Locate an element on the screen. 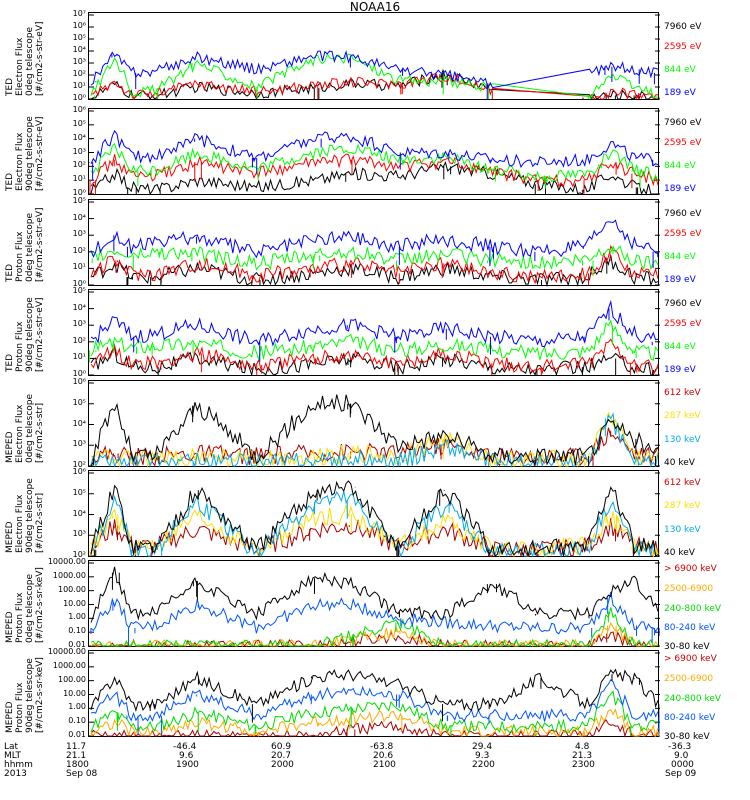 The width and height of the screenshot is (750, 800). y-axis-label-line: 0deg telescope is located at coordinates (30, 608).